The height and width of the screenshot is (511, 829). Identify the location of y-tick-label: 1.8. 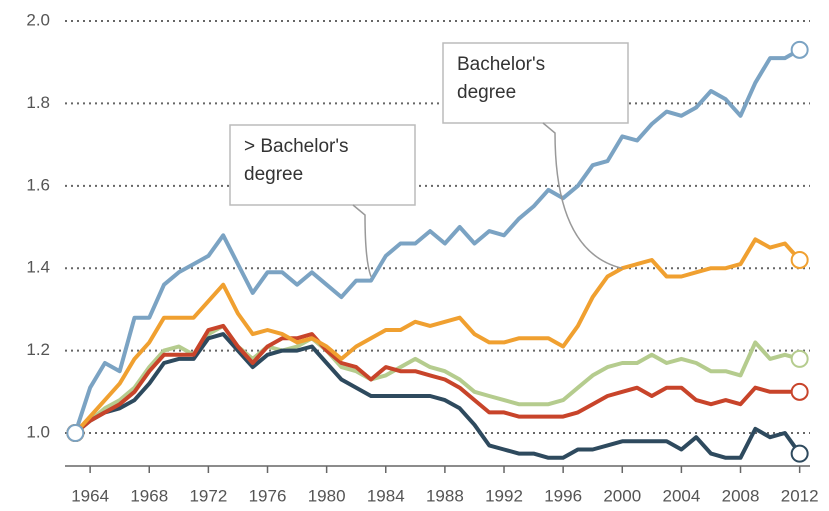
(38, 102).